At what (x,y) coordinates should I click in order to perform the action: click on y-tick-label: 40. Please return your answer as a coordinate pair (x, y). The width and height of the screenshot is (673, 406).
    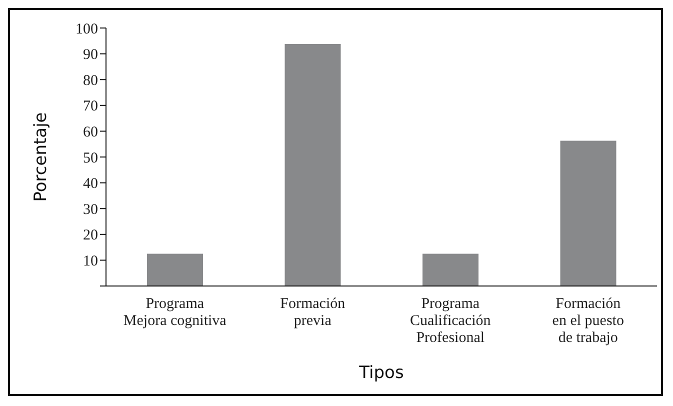
    Looking at the image, I should click on (90, 184).